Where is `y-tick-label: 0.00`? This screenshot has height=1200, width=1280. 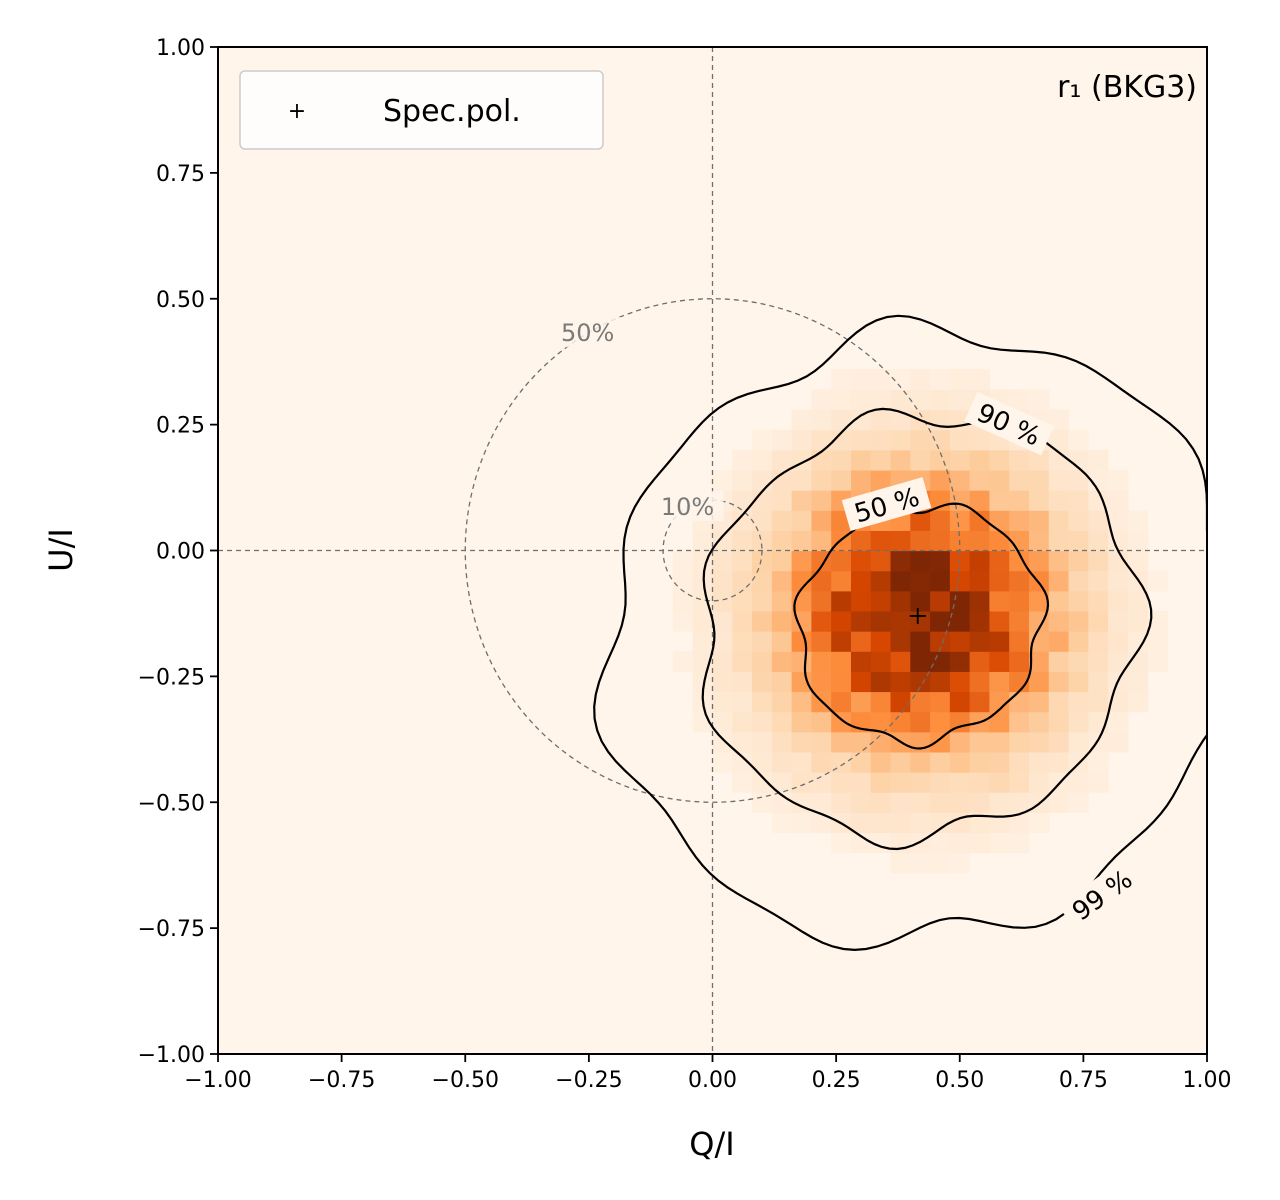
y-tick-label: 0.00 is located at coordinates (180, 552).